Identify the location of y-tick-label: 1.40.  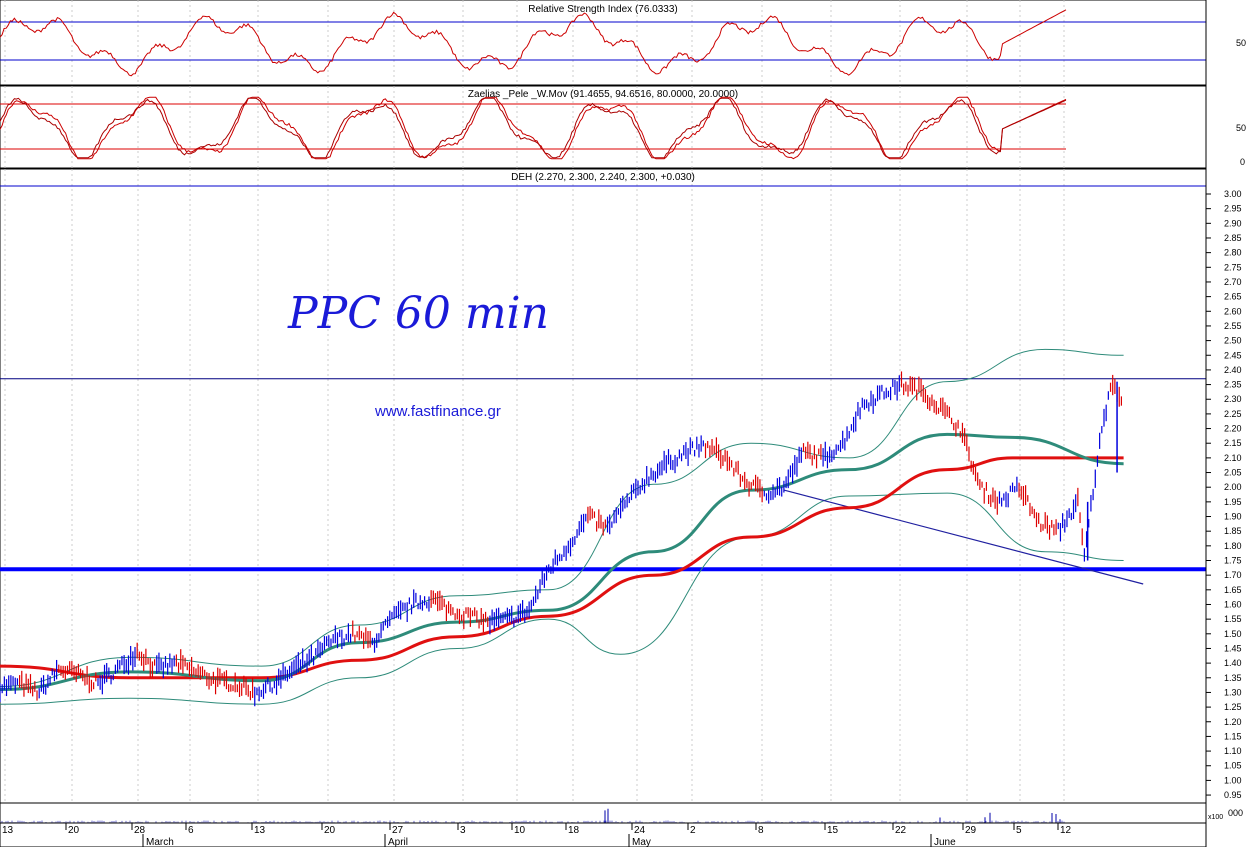
(1233, 663).